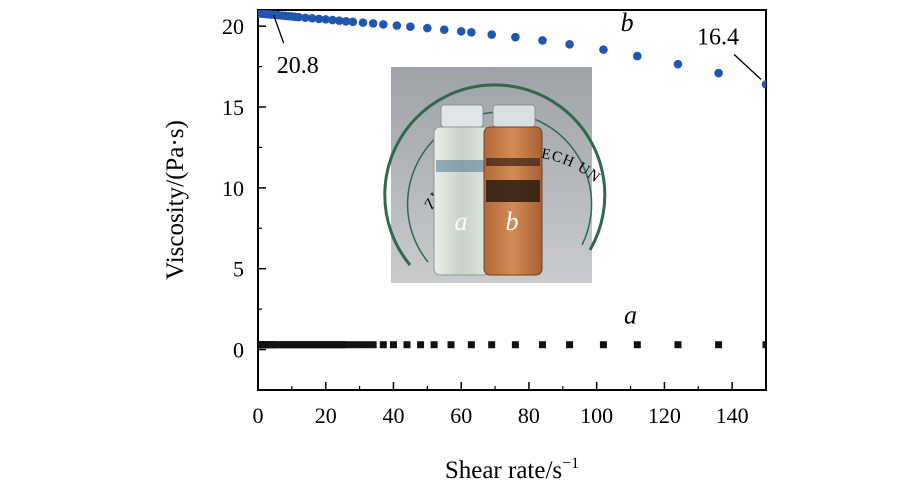 This screenshot has height=502, width=900. Describe the element at coordinates (503, 470) in the screenshot. I see `x-axis-title-text: Shear rate/s` at that location.